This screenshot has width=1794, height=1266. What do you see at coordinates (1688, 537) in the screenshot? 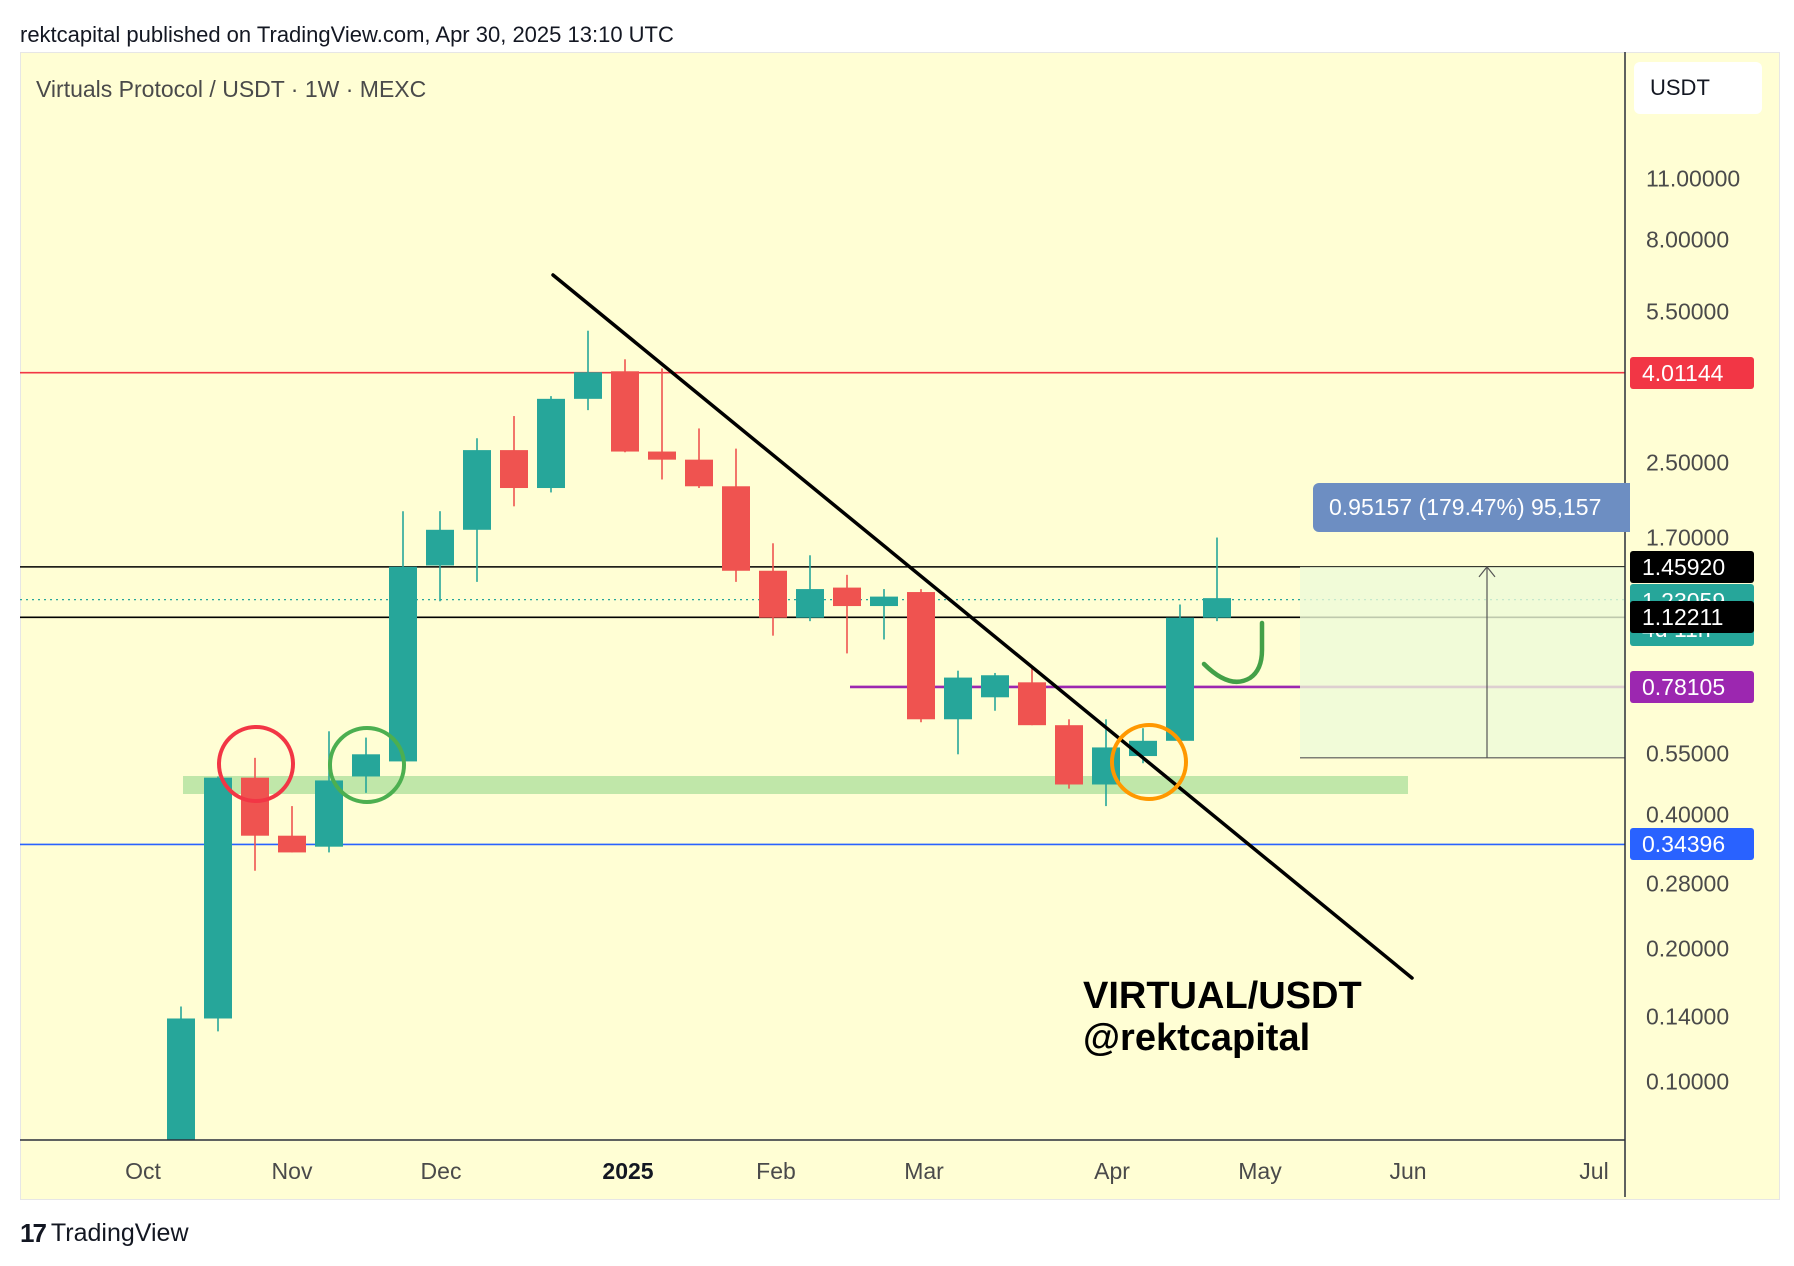
I see `price-tick-label: 1.70000` at bounding box center [1688, 537].